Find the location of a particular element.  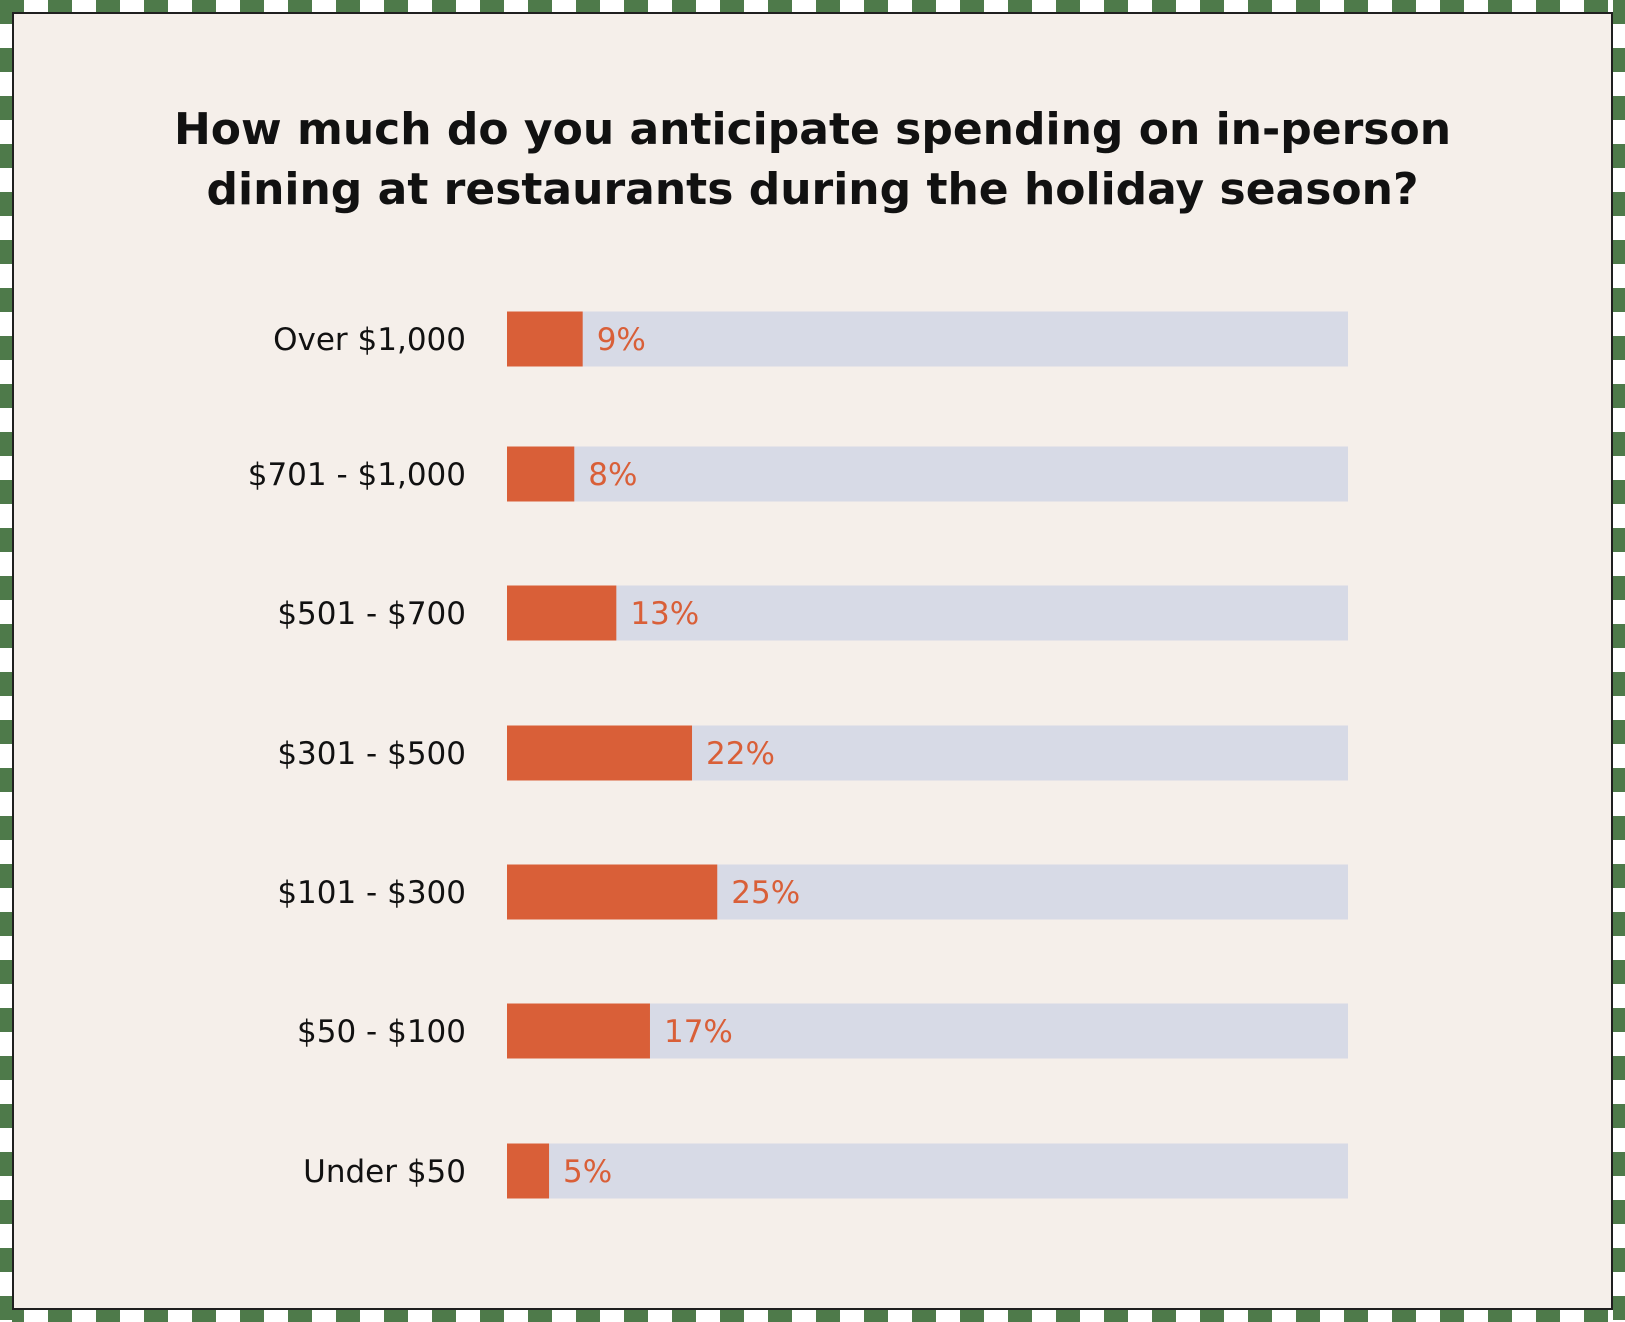

category-label: $701 - $1,000 is located at coordinates (357, 475).